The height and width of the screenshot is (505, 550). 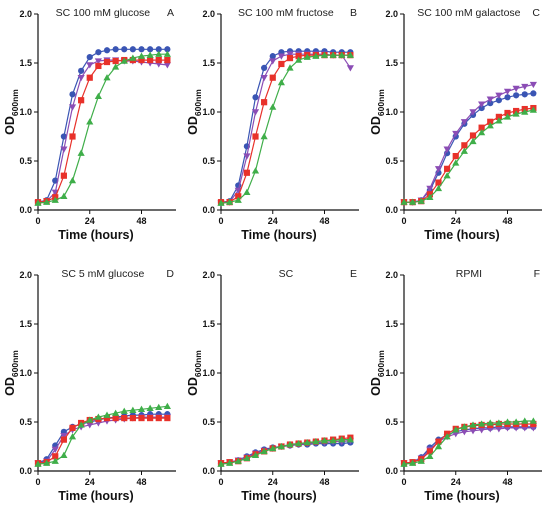 I want to click on chart-title: SC 100 mM glucose, so click(x=103, y=13).